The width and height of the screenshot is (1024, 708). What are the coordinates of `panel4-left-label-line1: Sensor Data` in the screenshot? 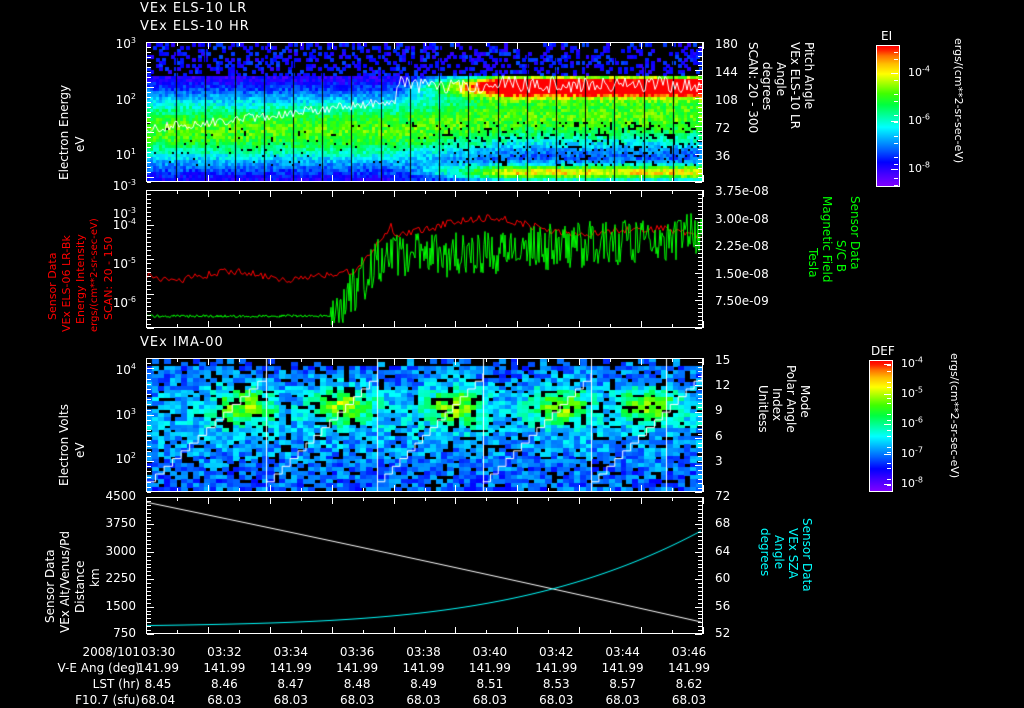 It's located at (50, 586).